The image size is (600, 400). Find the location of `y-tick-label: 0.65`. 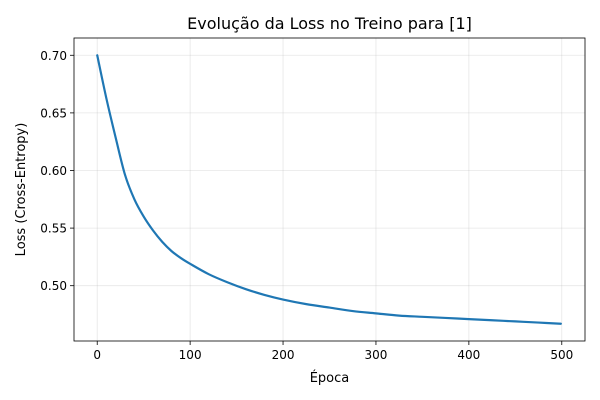

y-tick-label: 0.65 is located at coordinates (53, 113).